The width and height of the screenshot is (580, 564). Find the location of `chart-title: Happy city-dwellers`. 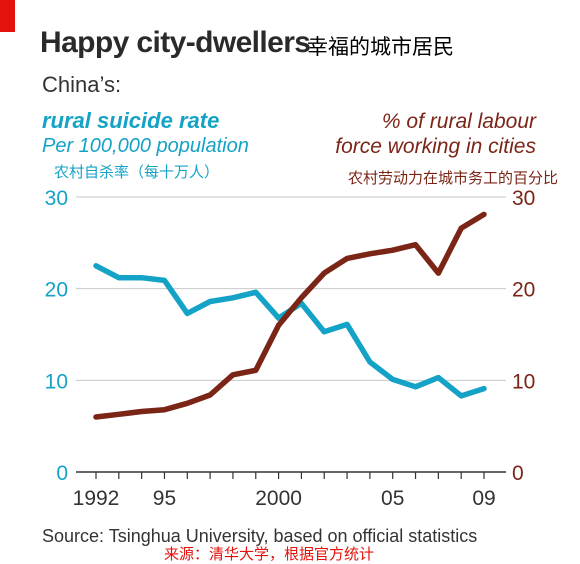

chart-title: Happy city-dwellers is located at coordinates (175, 42).